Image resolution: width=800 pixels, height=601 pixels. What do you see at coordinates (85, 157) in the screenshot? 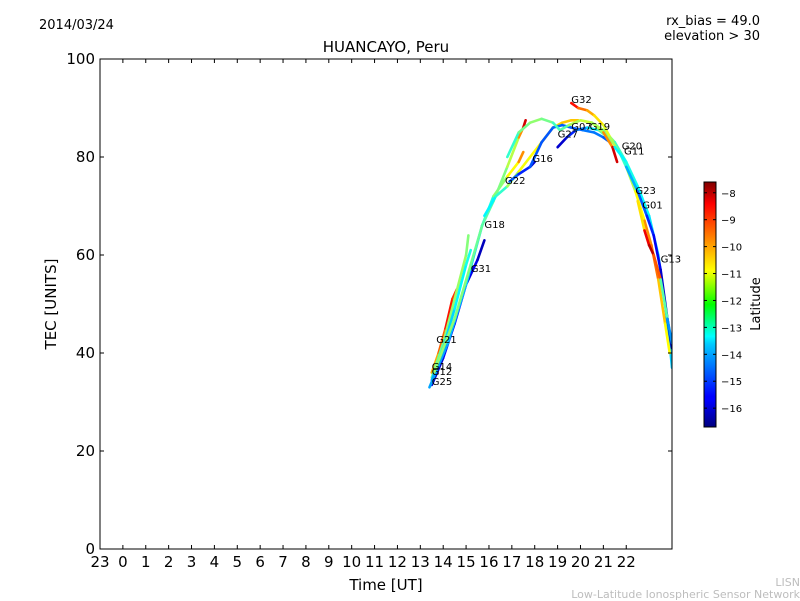
I see `y-tick-label: 80` at bounding box center [85, 157].